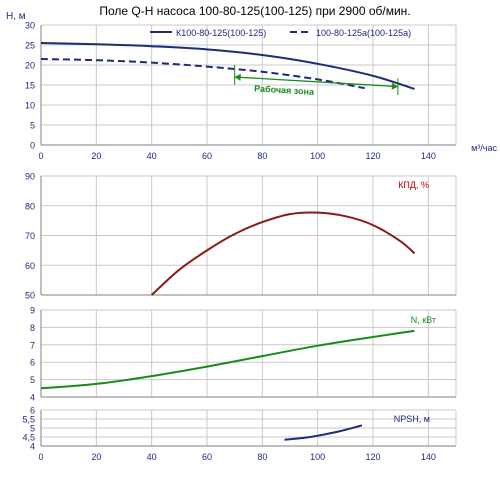  Describe the element at coordinates (30, 66) in the screenshot. I see `y-tick-label: 20` at that location.